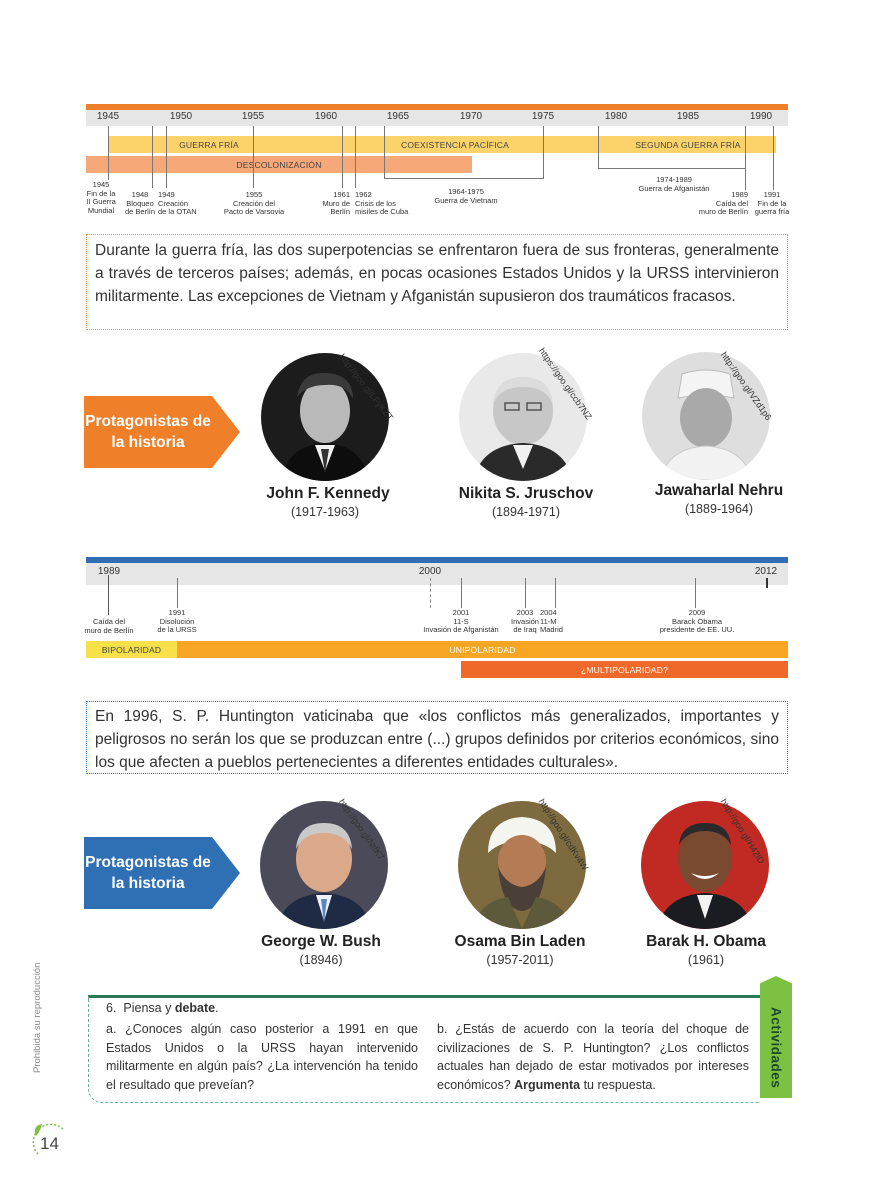  I want to click on portrait-jruschov, so click(523, 417).